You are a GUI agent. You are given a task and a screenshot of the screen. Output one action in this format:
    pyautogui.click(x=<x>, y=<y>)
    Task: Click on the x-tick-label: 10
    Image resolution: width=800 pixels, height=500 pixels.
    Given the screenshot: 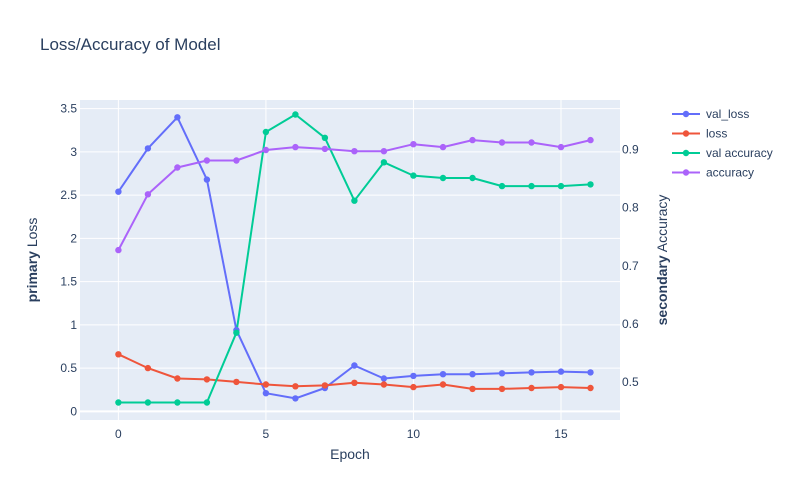 What is the action you would take?
    pyautogui.click(x=414, y=434)
    